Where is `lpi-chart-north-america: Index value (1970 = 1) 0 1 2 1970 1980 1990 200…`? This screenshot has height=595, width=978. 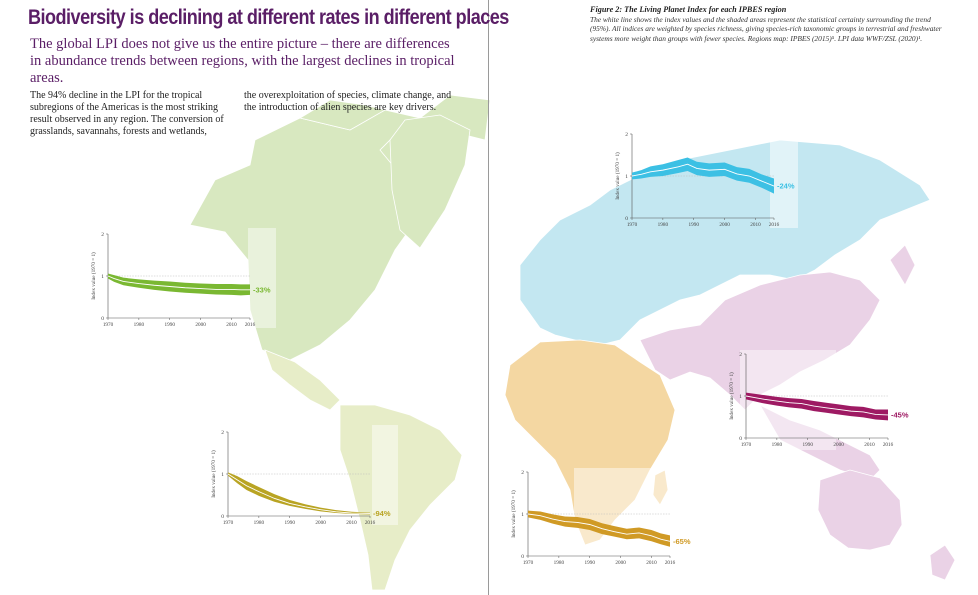
lpi-chart-north-america: Index value (1970 = 1) 0 1 2 1970 1980 1990 200… is located at coordinates (180, 280).